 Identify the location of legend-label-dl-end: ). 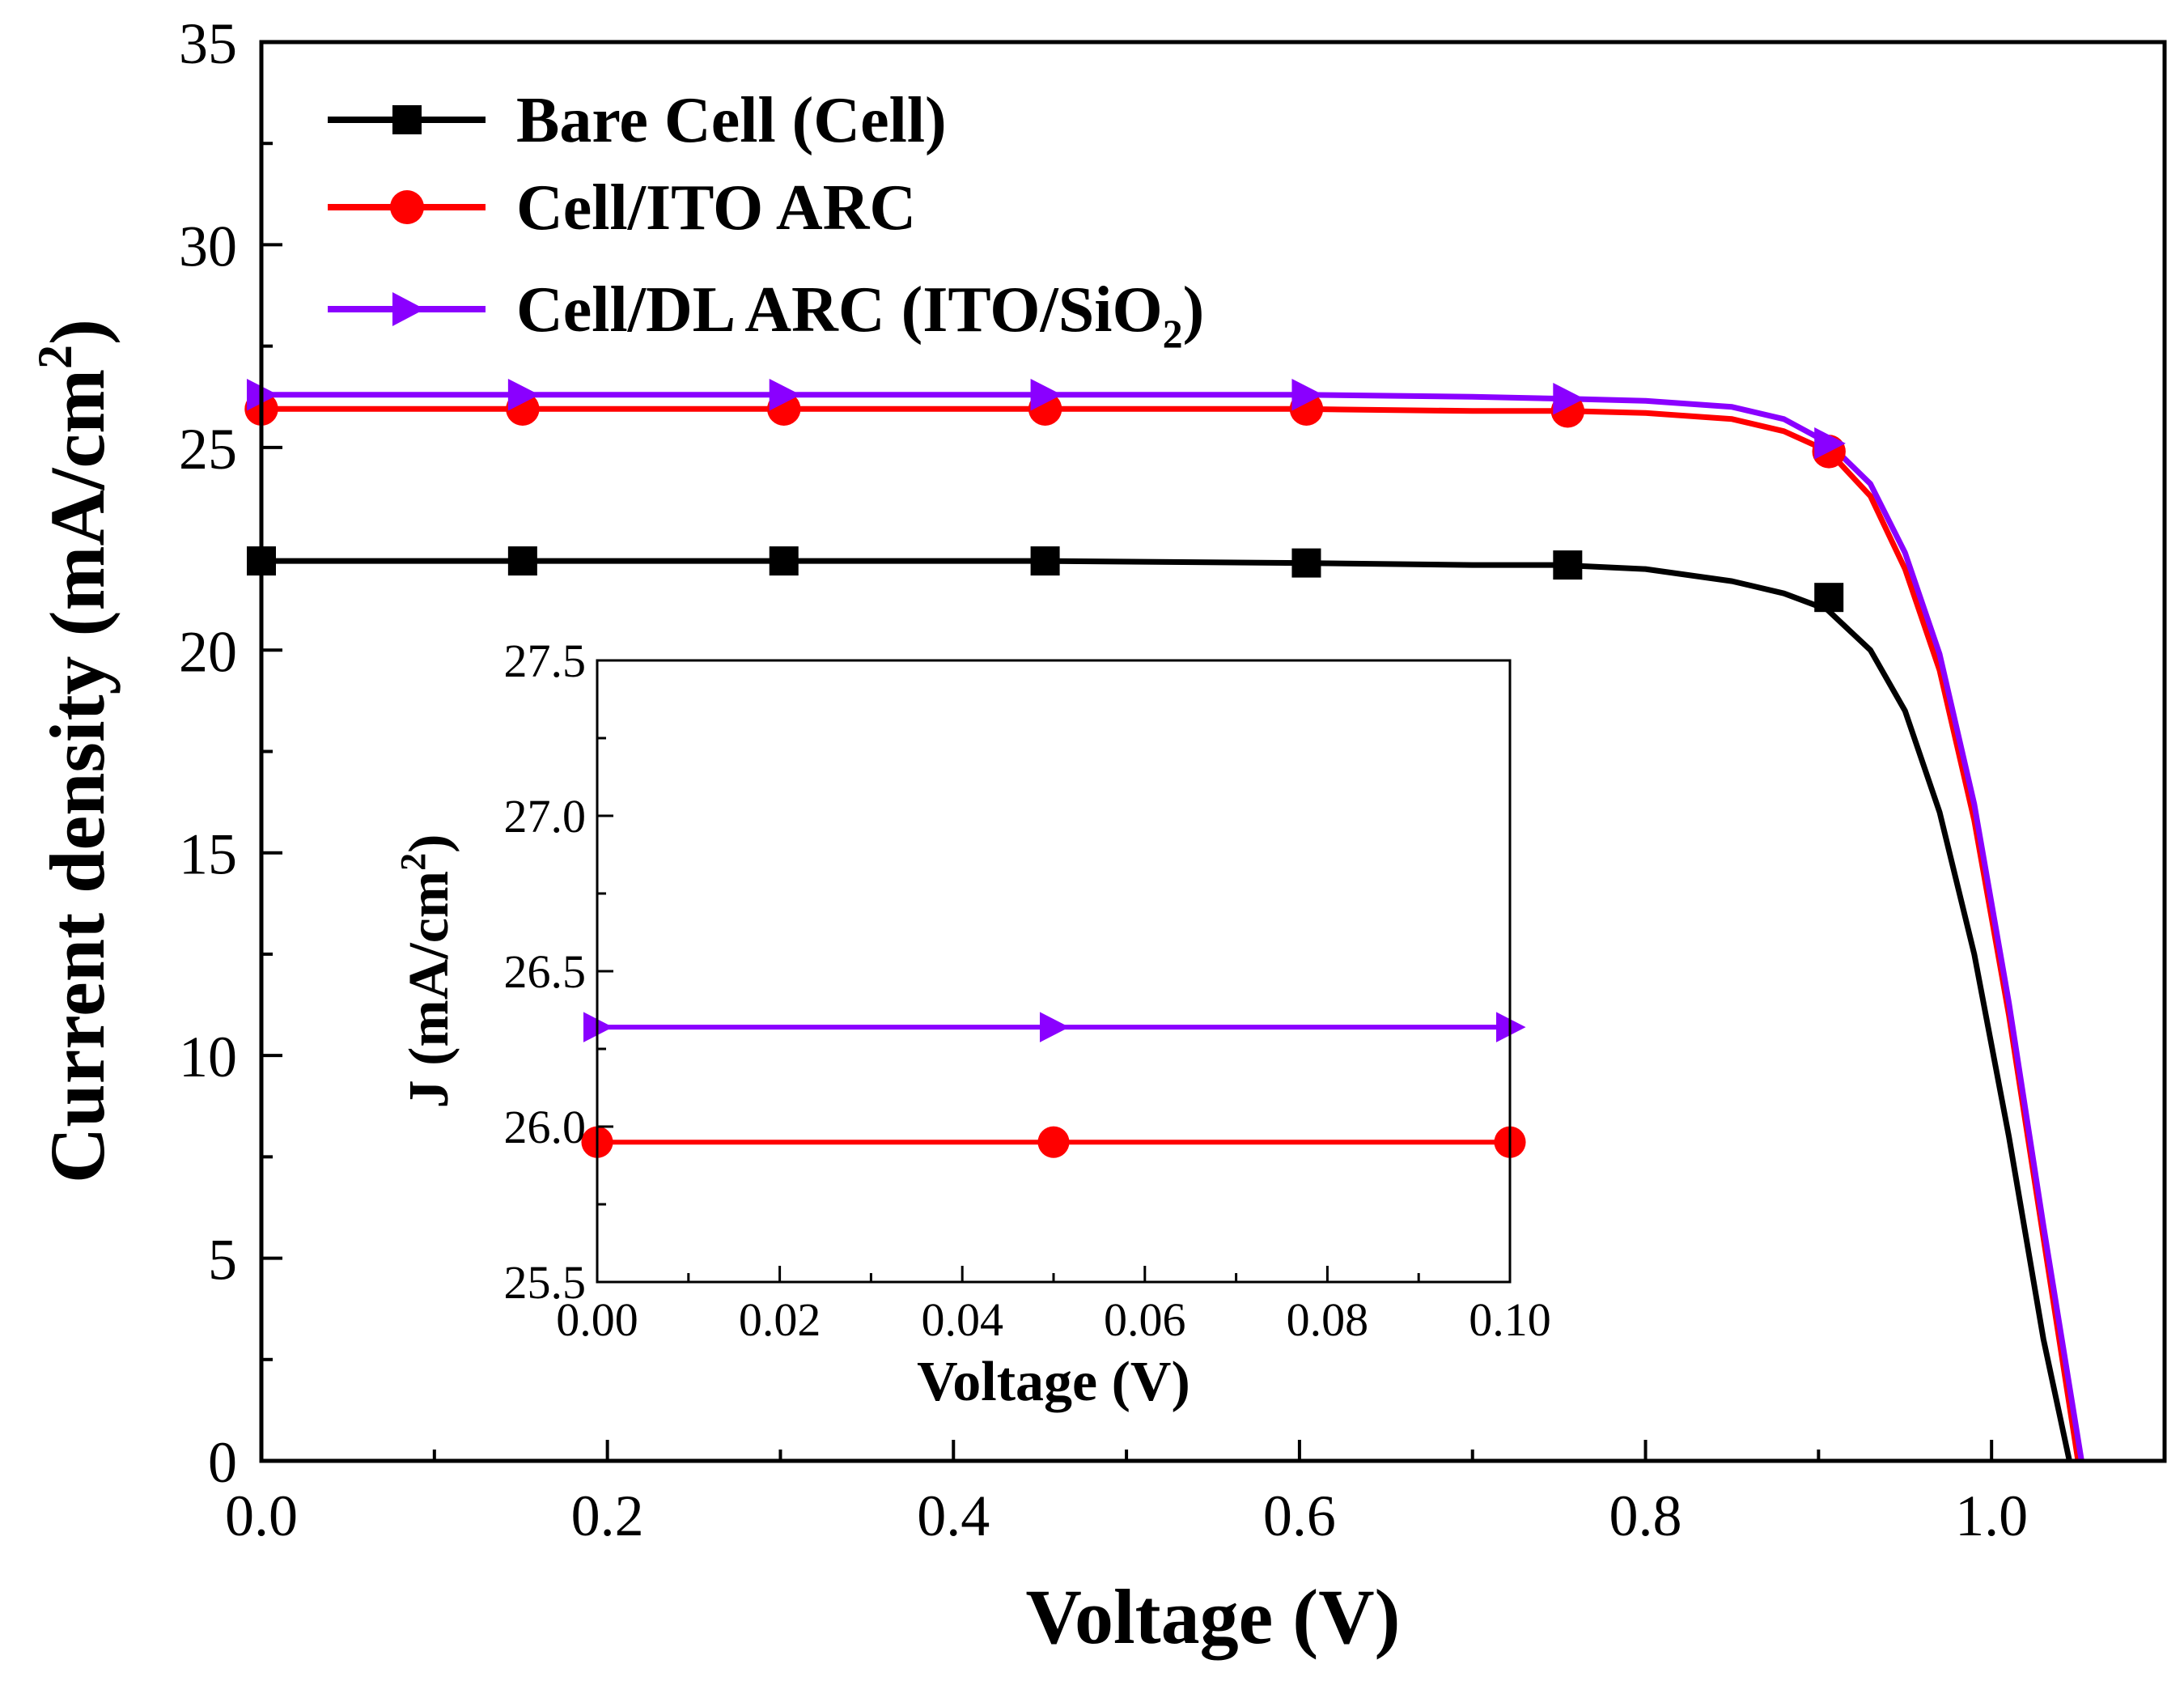
(1194, 310).